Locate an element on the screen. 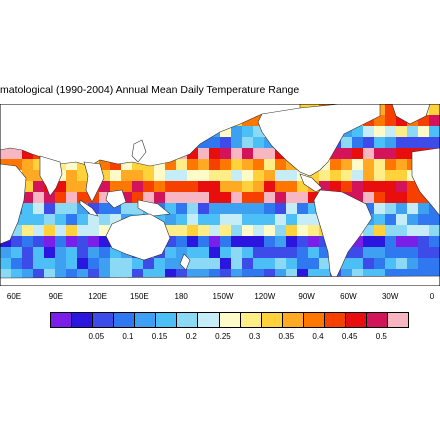  lon-label: 60W is located at coordinates (348, 296).